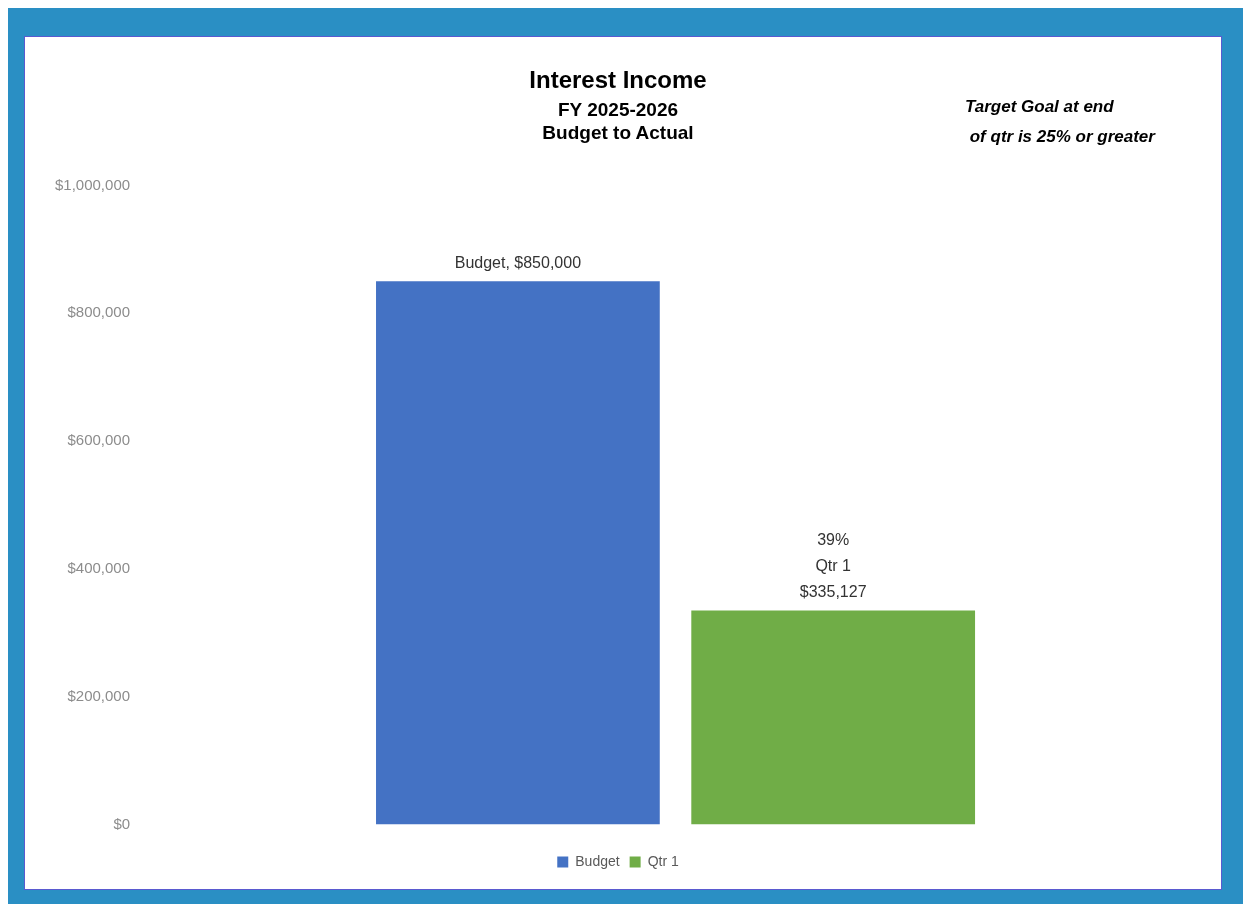  What do you see at coordinates (518, 262) in the screenshot?
I see `data-label: Budget, $850,000` at bounding box center [518, 262].